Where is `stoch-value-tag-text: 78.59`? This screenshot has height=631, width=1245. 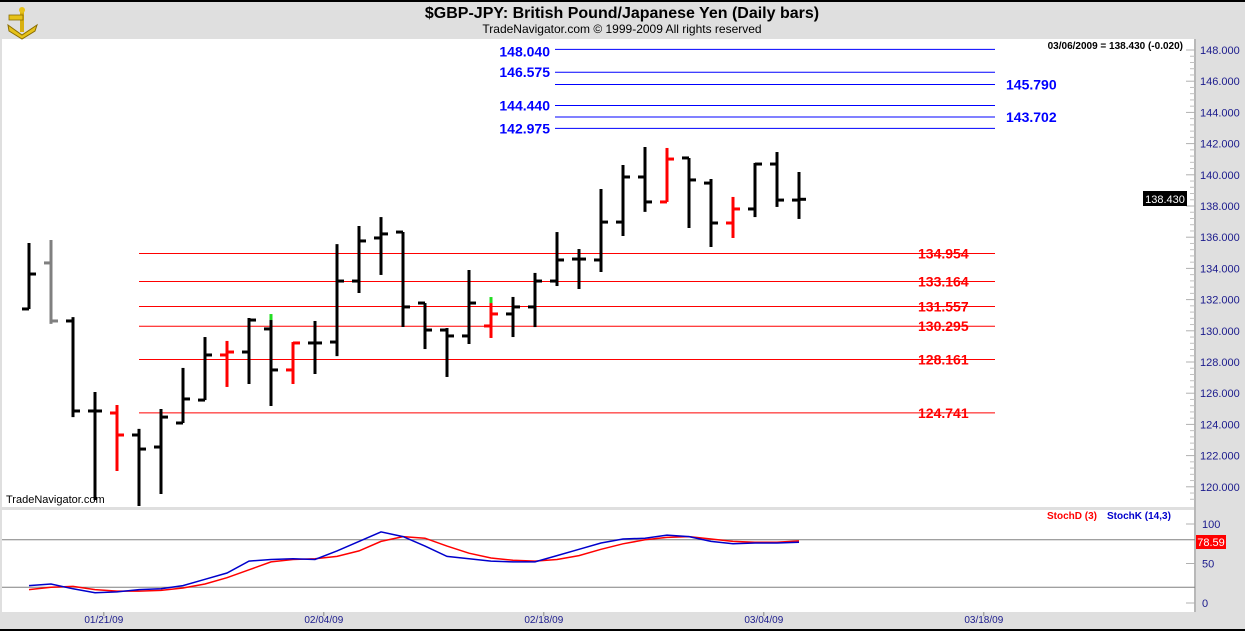 stoch-value-tag-text: 78.59 is located at coordinates (1211, 543).